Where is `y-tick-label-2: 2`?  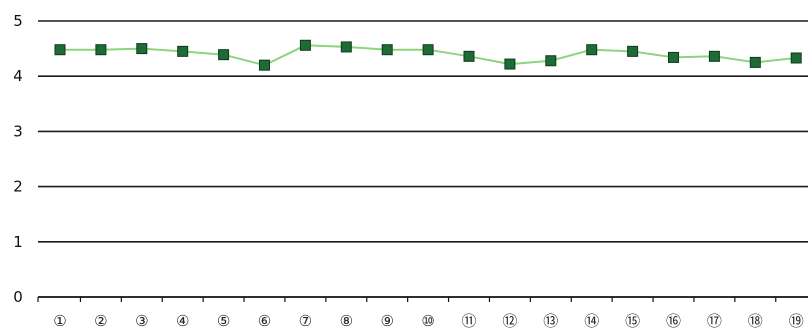
y-tick-label-2: 2 is located at coordinates (18, 187).